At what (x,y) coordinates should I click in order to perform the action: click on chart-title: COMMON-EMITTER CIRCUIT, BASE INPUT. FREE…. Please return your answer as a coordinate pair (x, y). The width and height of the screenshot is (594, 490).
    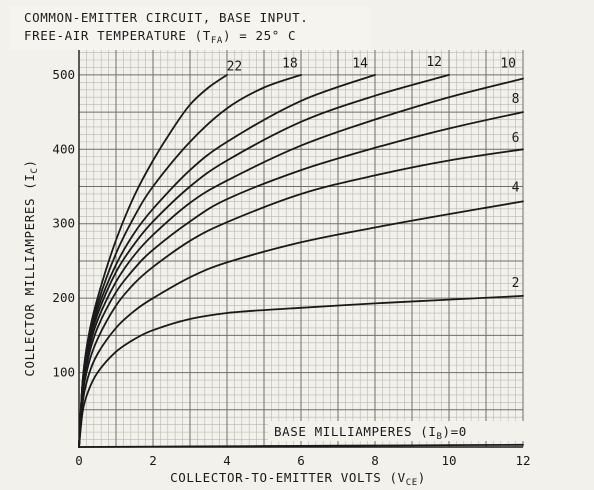
    Looking at the image, I should click on (190, 28).